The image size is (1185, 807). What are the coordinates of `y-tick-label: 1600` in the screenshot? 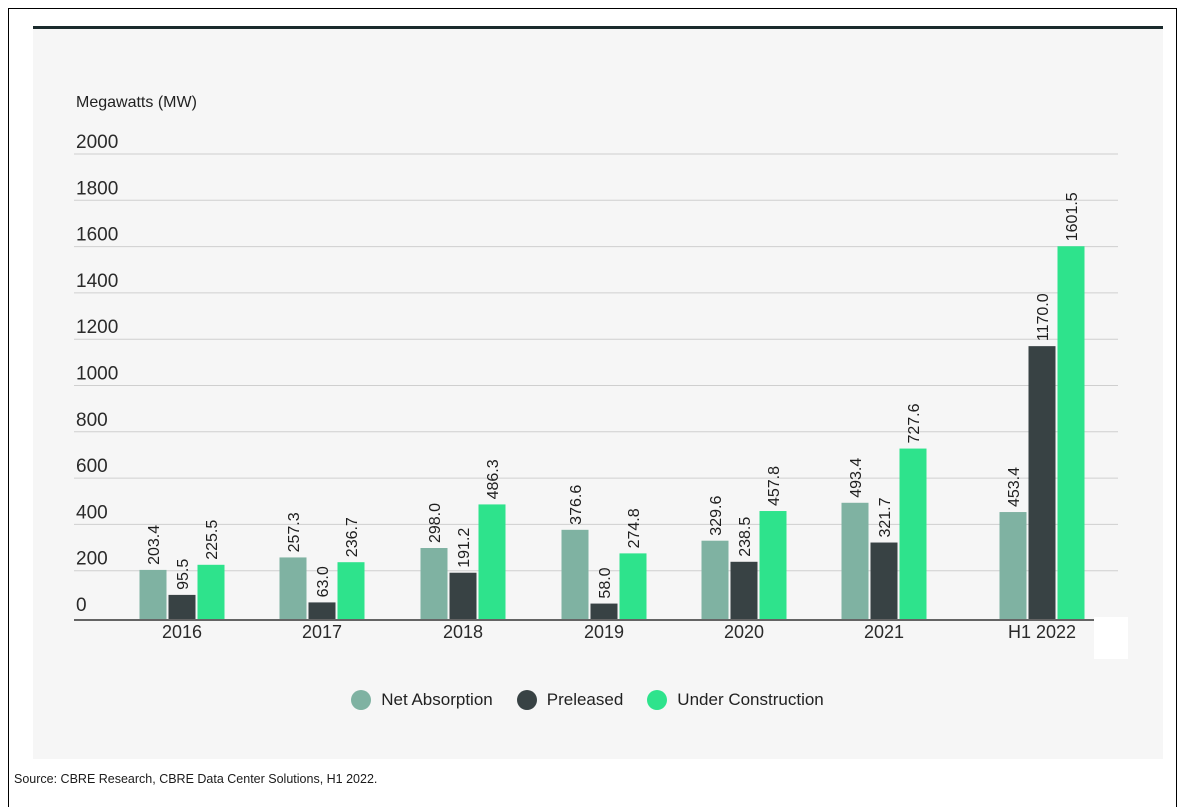 It's located at (97, 235).